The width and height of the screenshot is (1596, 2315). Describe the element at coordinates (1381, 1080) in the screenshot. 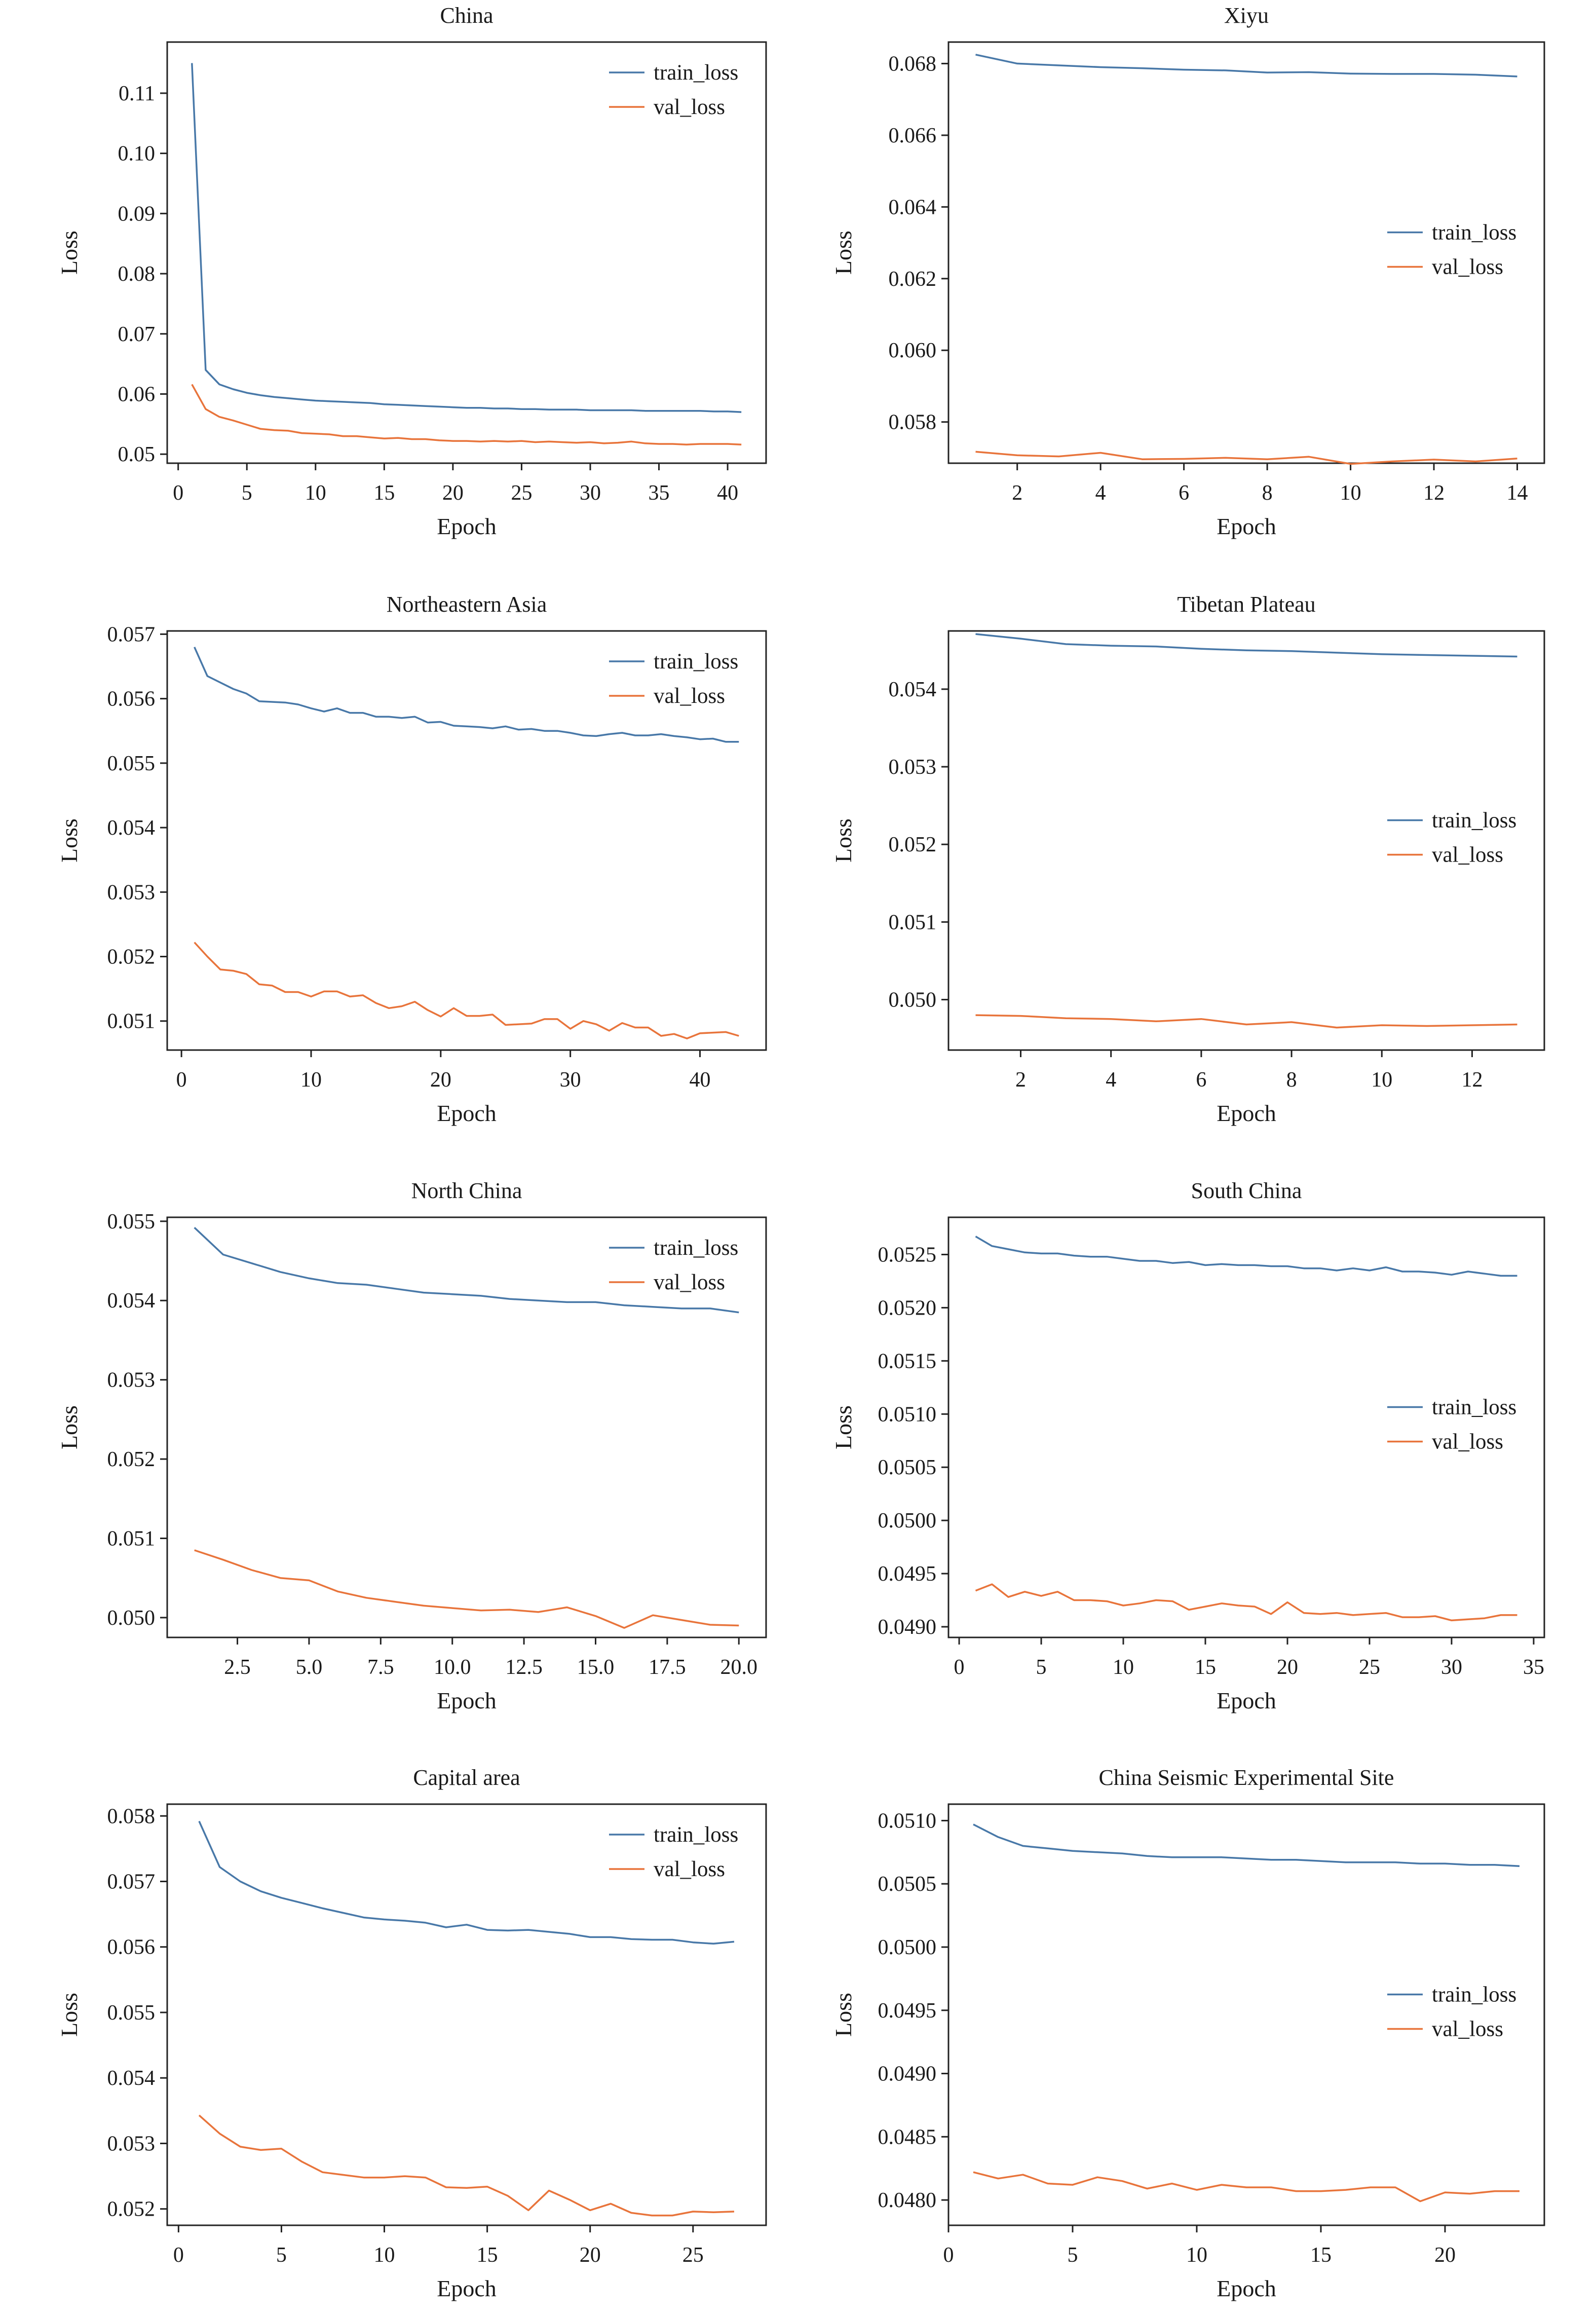

I see `x-tick-label: 10` at that location.